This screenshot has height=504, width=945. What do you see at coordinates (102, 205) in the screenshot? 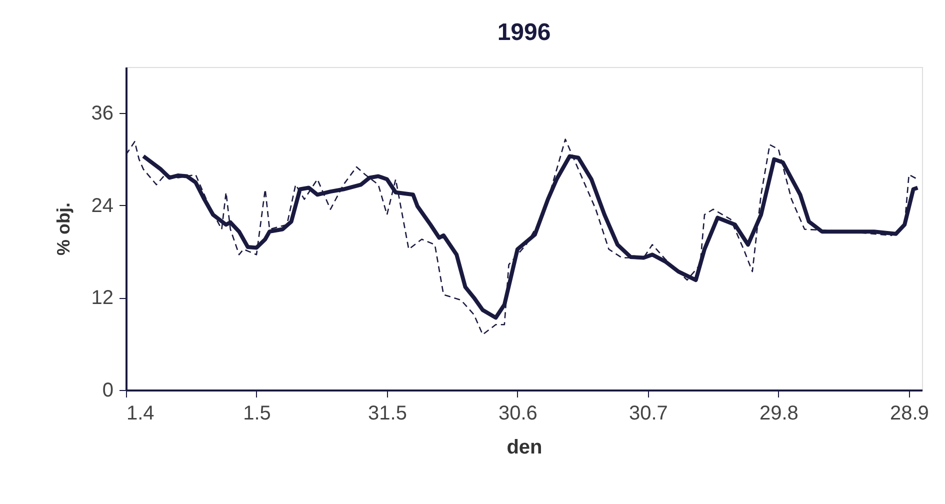
I see `y-tick-label: 24` at bounding box center [102, 205].